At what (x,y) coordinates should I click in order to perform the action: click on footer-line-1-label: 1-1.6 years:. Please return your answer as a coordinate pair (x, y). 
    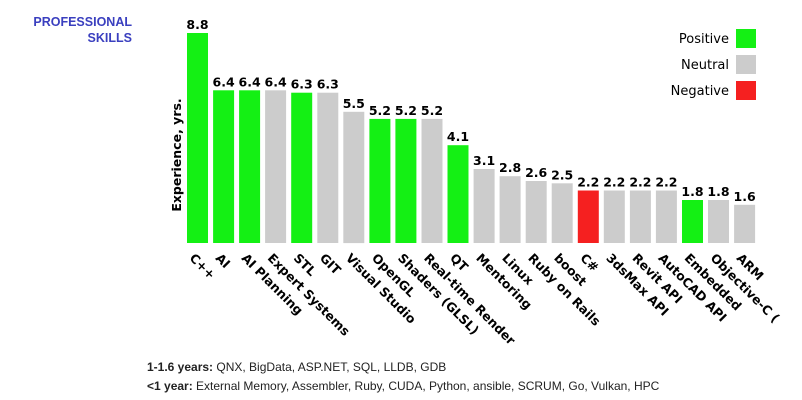
    Looking at the image, I should click on (180, 367).